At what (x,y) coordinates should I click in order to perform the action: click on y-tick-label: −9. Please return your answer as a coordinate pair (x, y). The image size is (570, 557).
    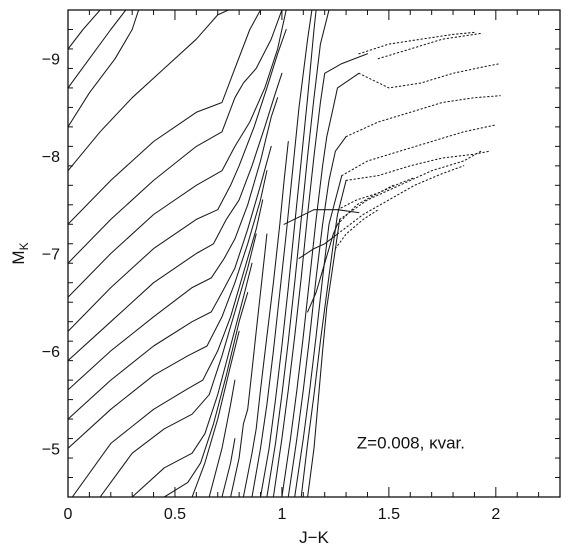
    Looking at the image, I should click on (51, 60).